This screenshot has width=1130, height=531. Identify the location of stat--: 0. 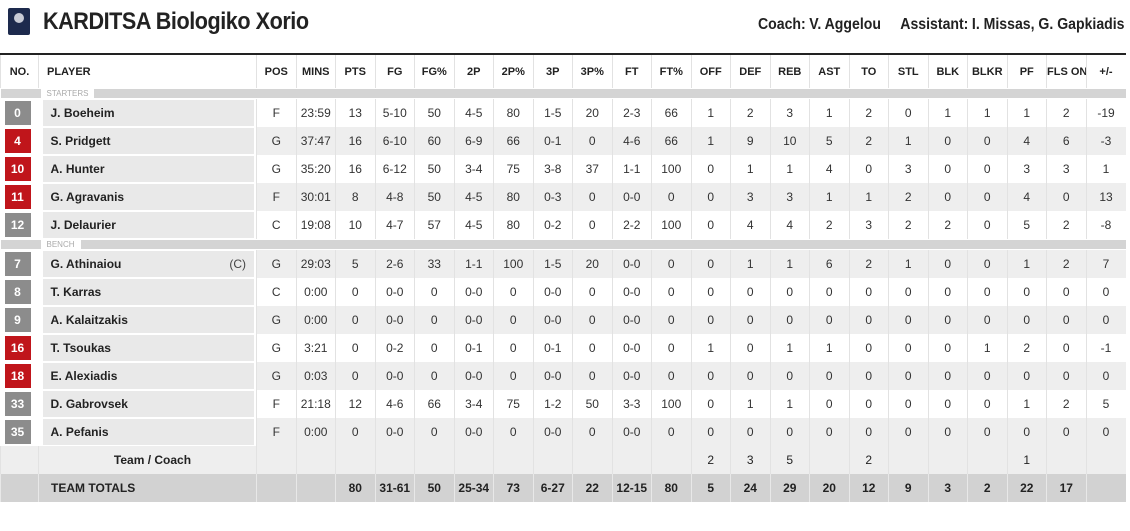
(1105, 320).